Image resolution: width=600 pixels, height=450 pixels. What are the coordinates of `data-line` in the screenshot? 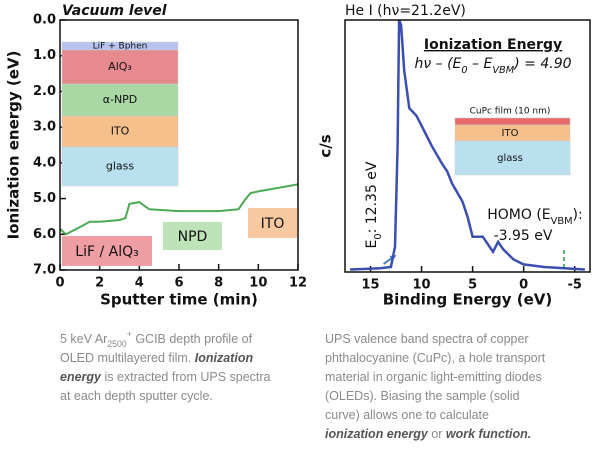 It's located at (179, 209).